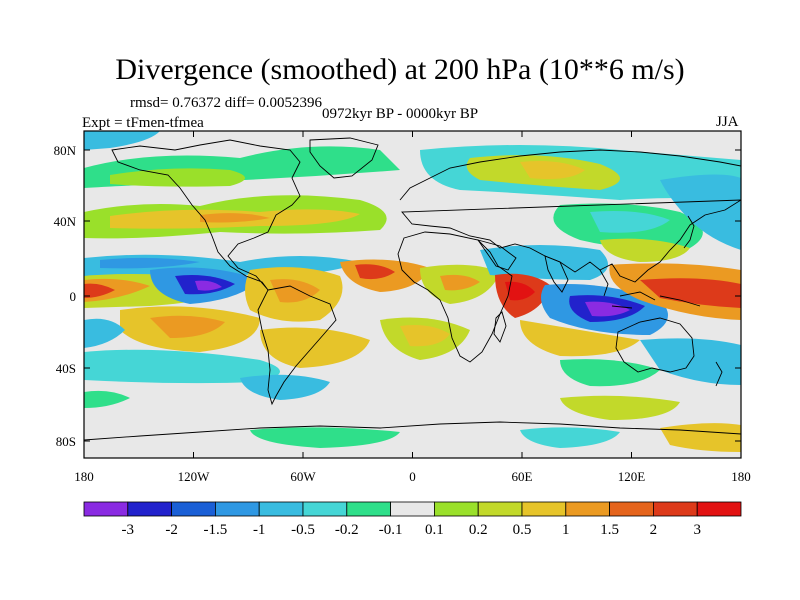 This screenshot has width=800, height=600. I want to click on colorbar-label: -1.5, so click(216, 530).